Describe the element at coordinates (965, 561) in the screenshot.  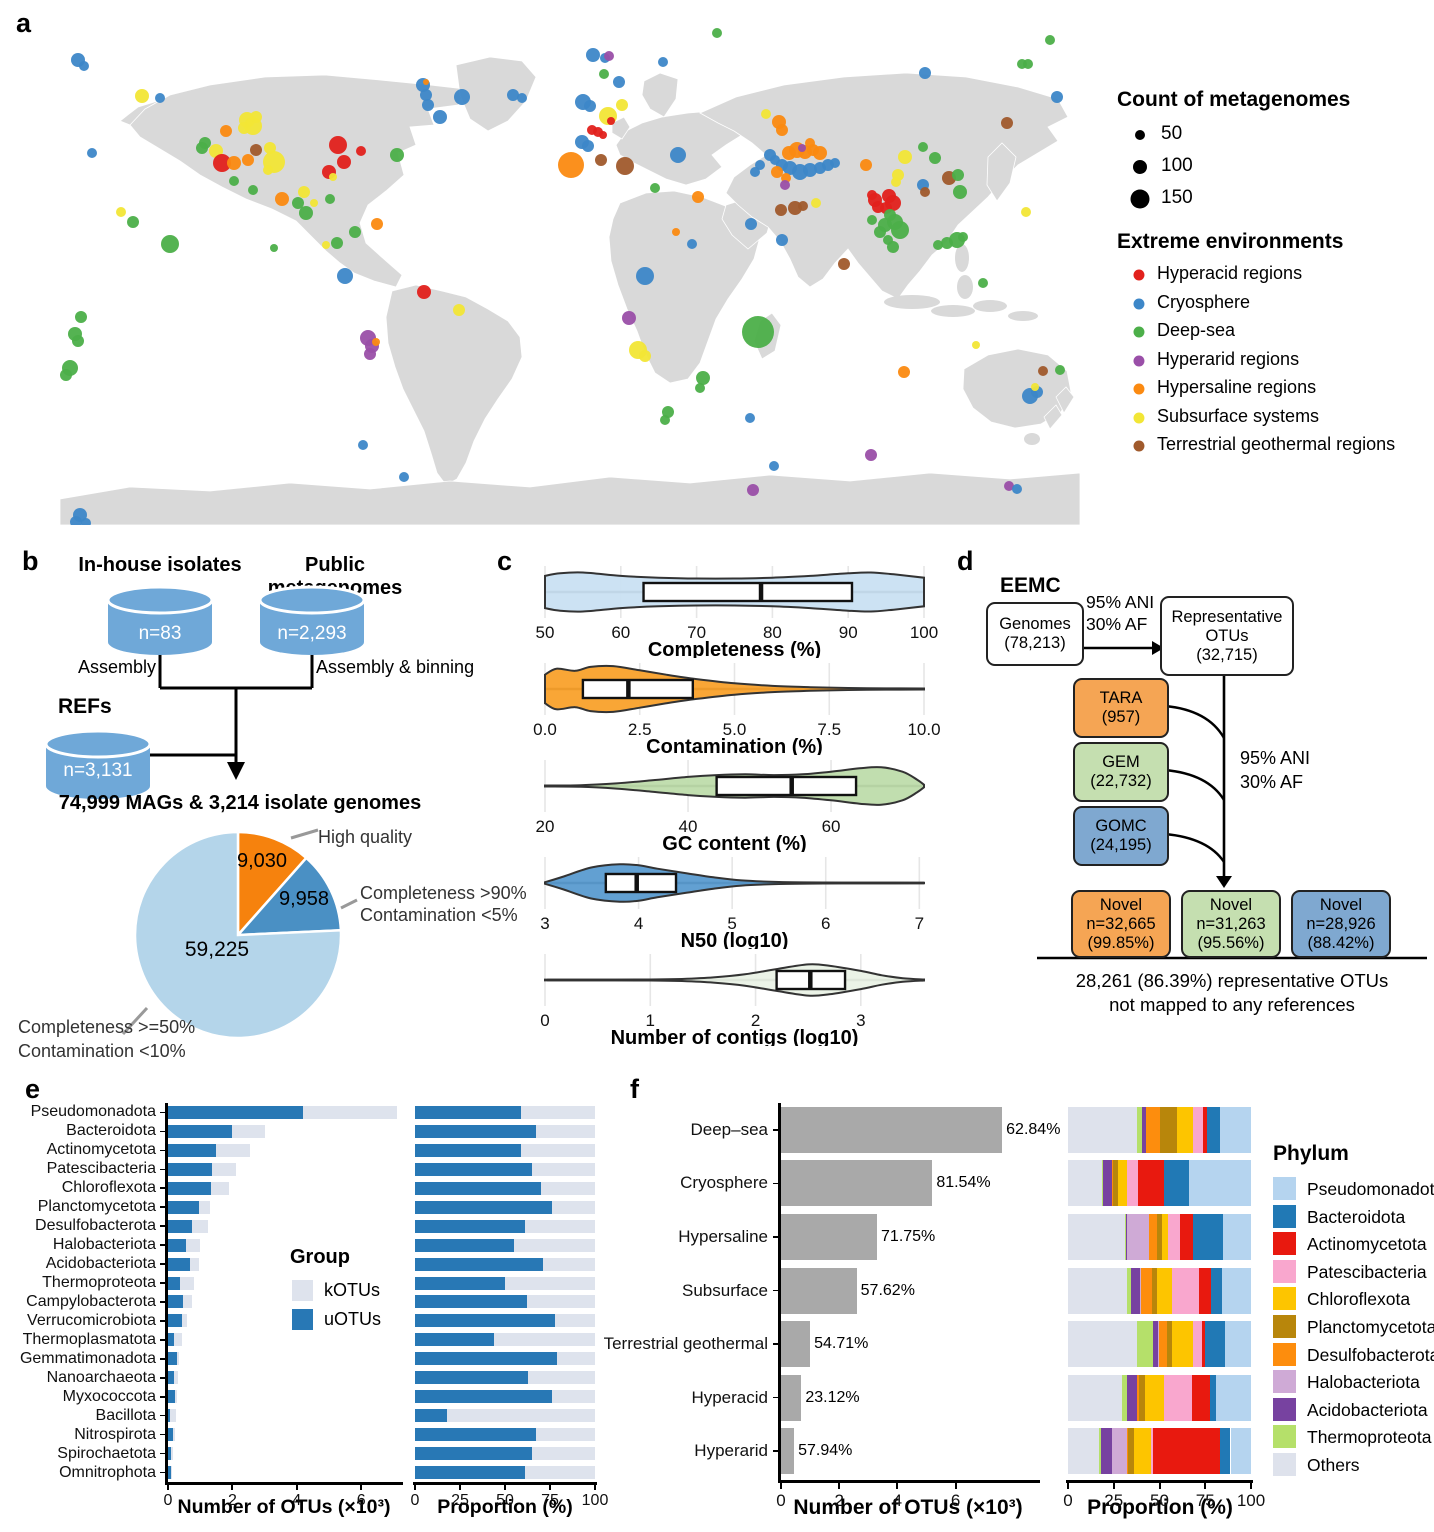
I see `panel-d-label: d` at that location.